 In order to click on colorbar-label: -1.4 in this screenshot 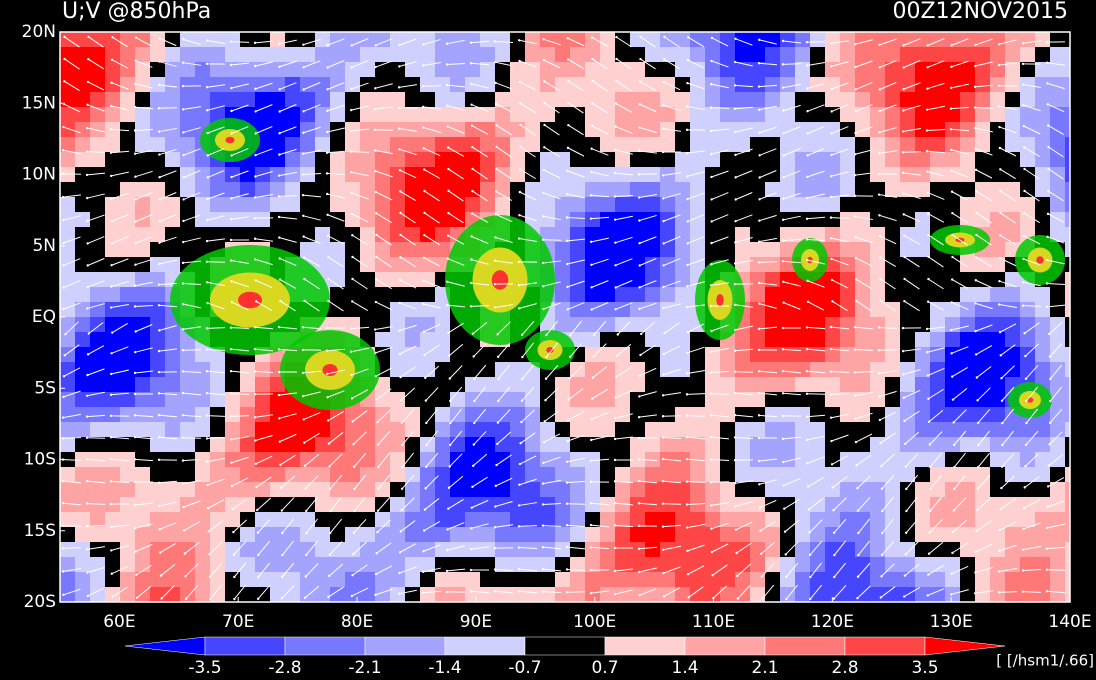, I will do `click(444, 668)`.